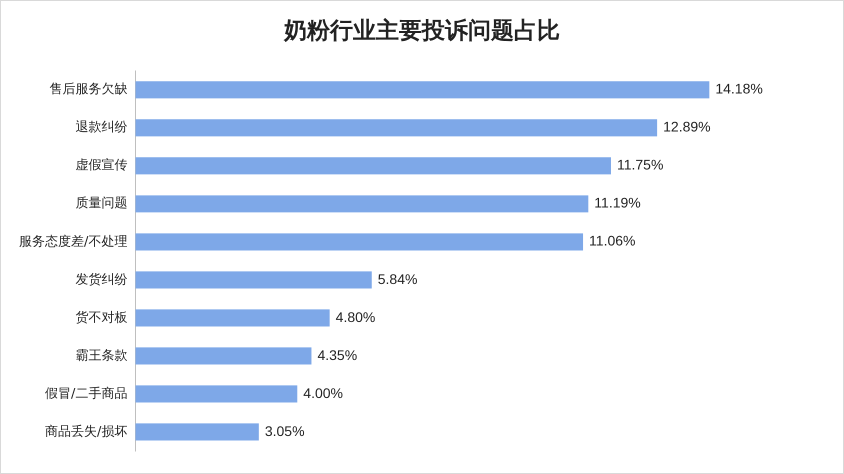 Image resolution: width=844 pixels, height=474 pixels. What do you see at coordinates (612, 240) in the screenshot?
I see `data-label: 11.06%` at bounding box center [612, 240].